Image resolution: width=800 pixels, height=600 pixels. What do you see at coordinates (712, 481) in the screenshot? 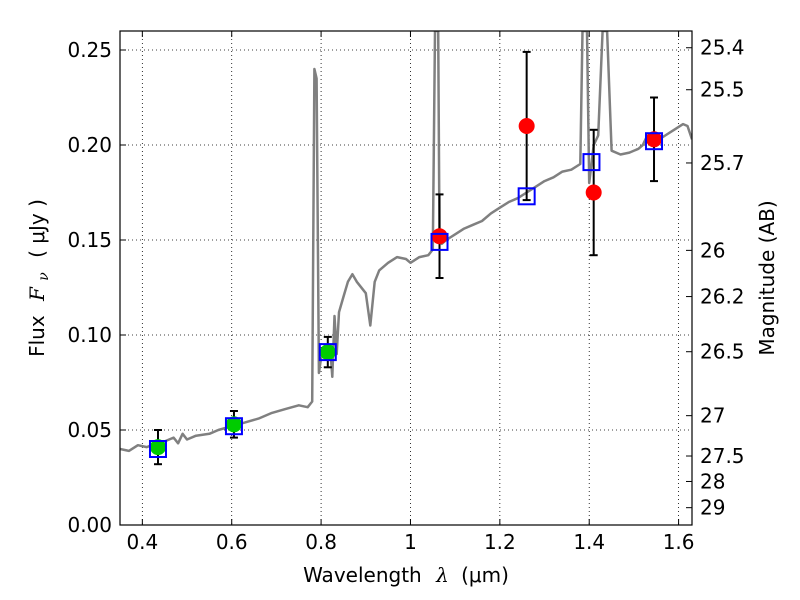
I see `mag-tick-label: 28` at bounding box center [712, 481].